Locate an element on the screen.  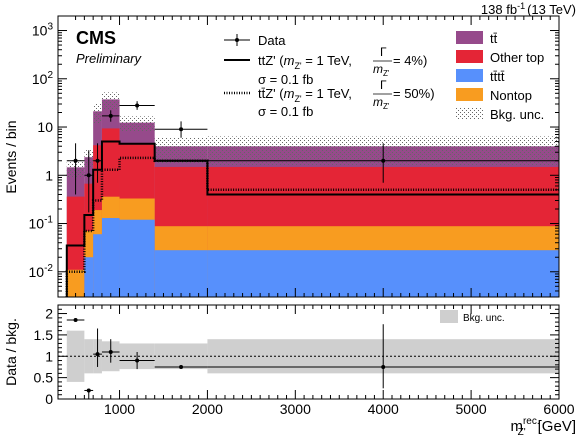
legend-sig2-suffix: = 50%) is located at coordinates (414, 93).